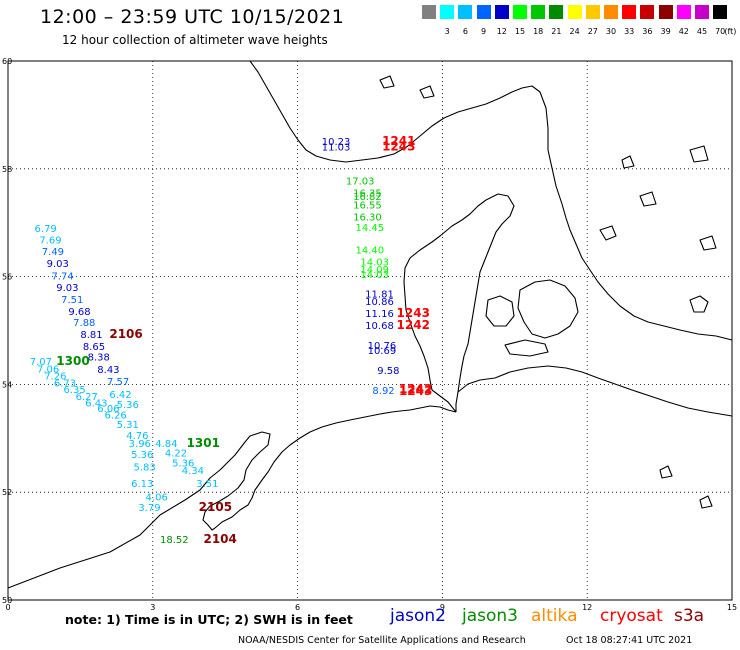 This screenshot has width=740, height=650. What do you see at coordinates (176, 454) in the screenshot?
I see `wave-height-value: 4.22` at bounding box center [176, 454].